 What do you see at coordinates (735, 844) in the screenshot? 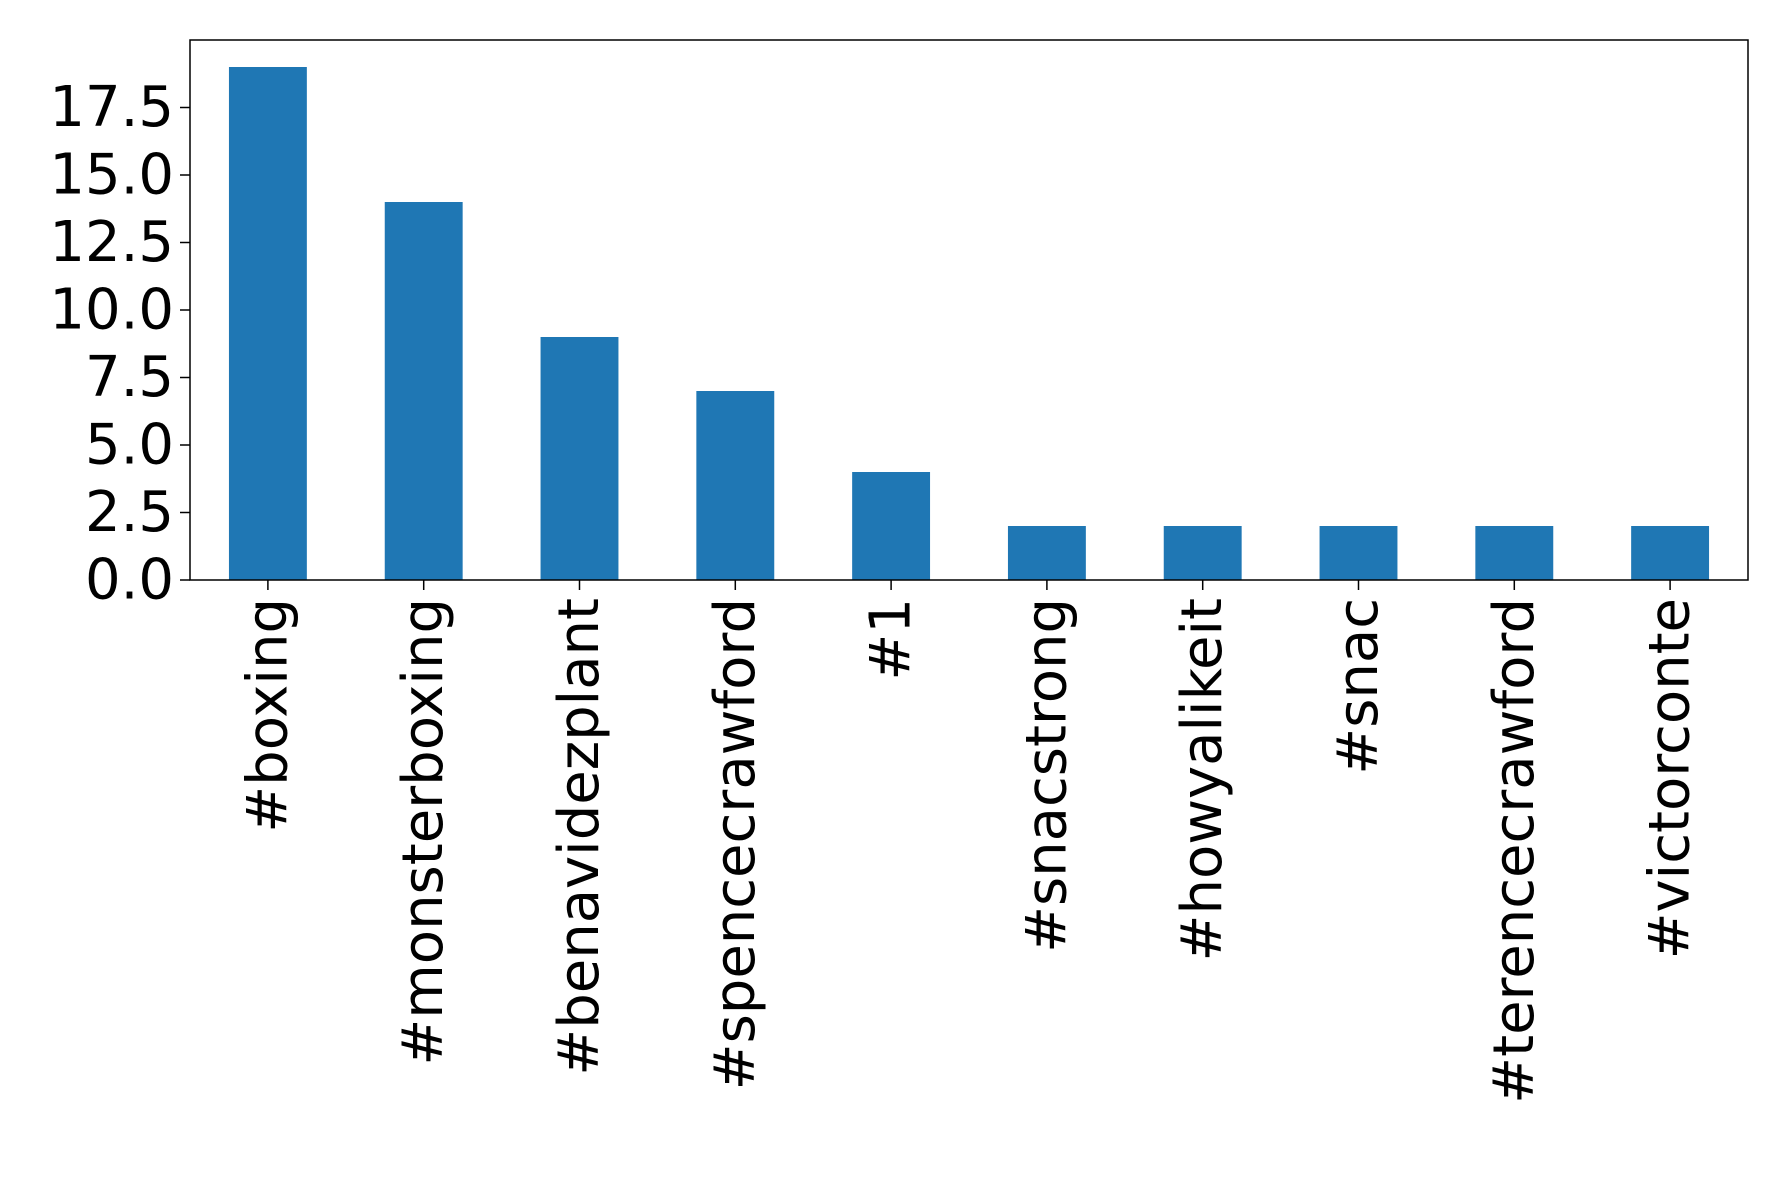
I see `x-tick-label: #spencecrawford` at bounding box center [735, 844].